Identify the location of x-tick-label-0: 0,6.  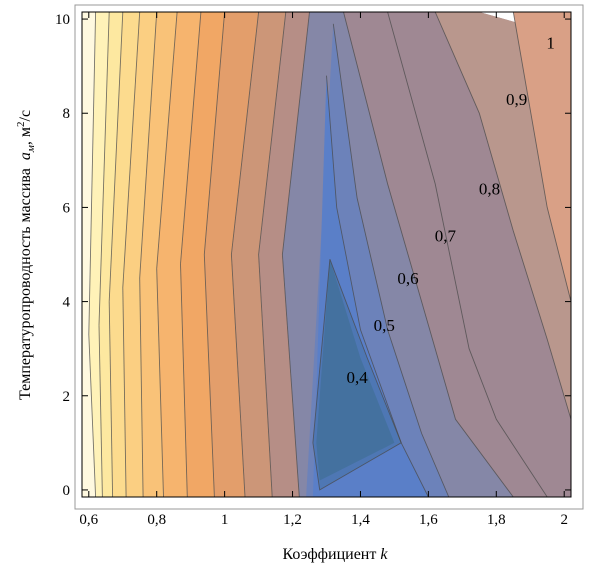
(88, 520).